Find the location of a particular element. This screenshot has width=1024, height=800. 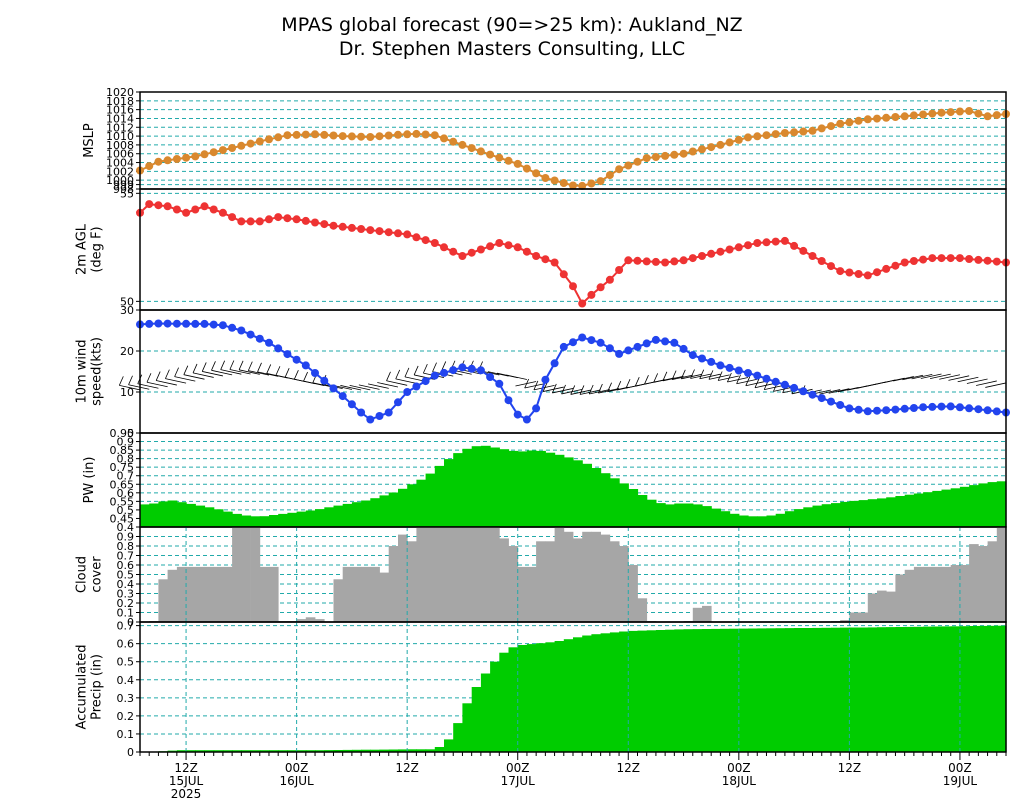

xtick-label: 12Z is located at coordinates (850, 768).